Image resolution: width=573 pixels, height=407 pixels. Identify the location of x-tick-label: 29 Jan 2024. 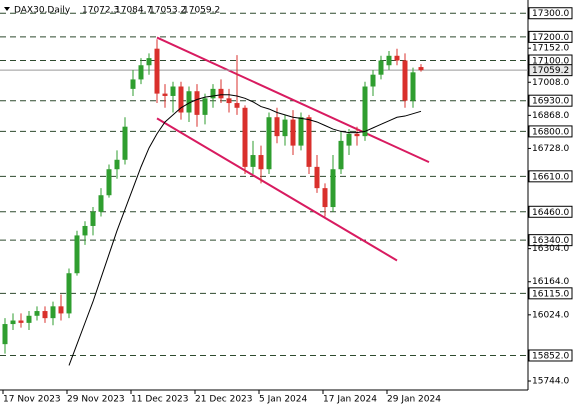
(414, 400).